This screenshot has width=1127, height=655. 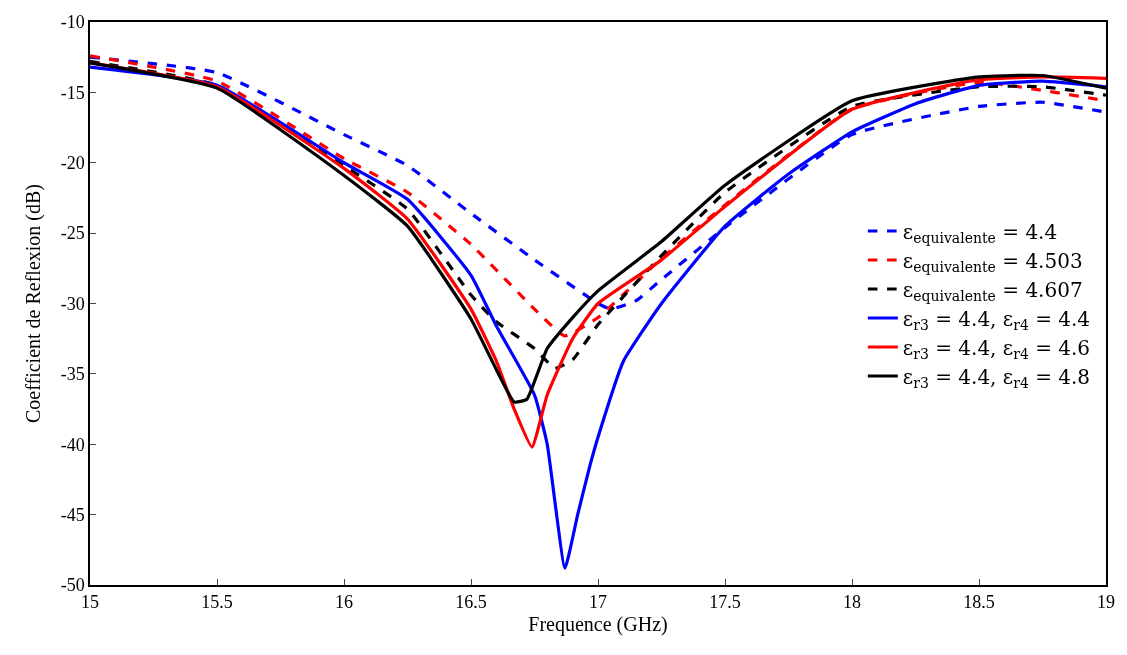 I want to click on x-tick-label: 17.5, so click(x=725, y=602).